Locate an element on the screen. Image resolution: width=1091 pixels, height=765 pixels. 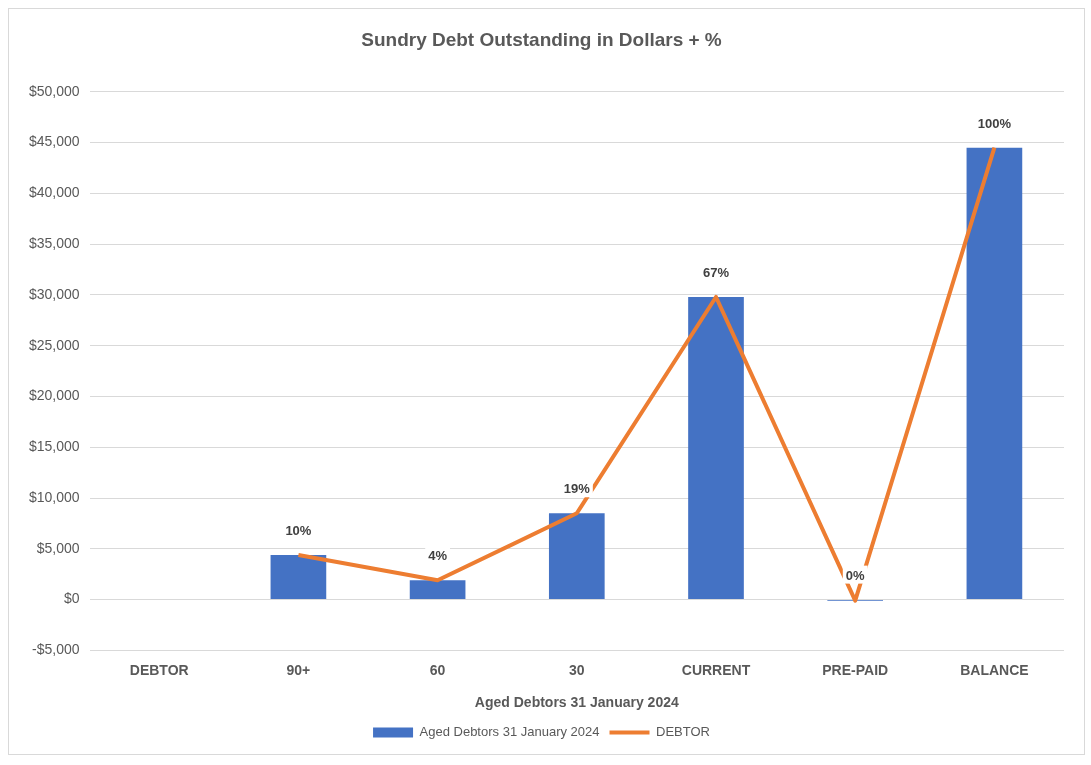
annotation: 10% is located at coordinates (298, 531).